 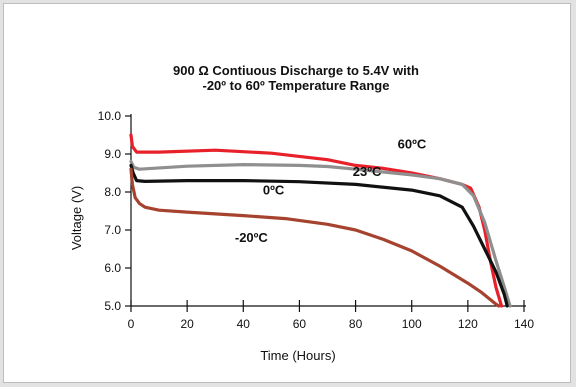 What do you see at coordinates (112, 230) in the screenshot?
I see `y-tick-label: 7.0` at bounding box center [112, 230].